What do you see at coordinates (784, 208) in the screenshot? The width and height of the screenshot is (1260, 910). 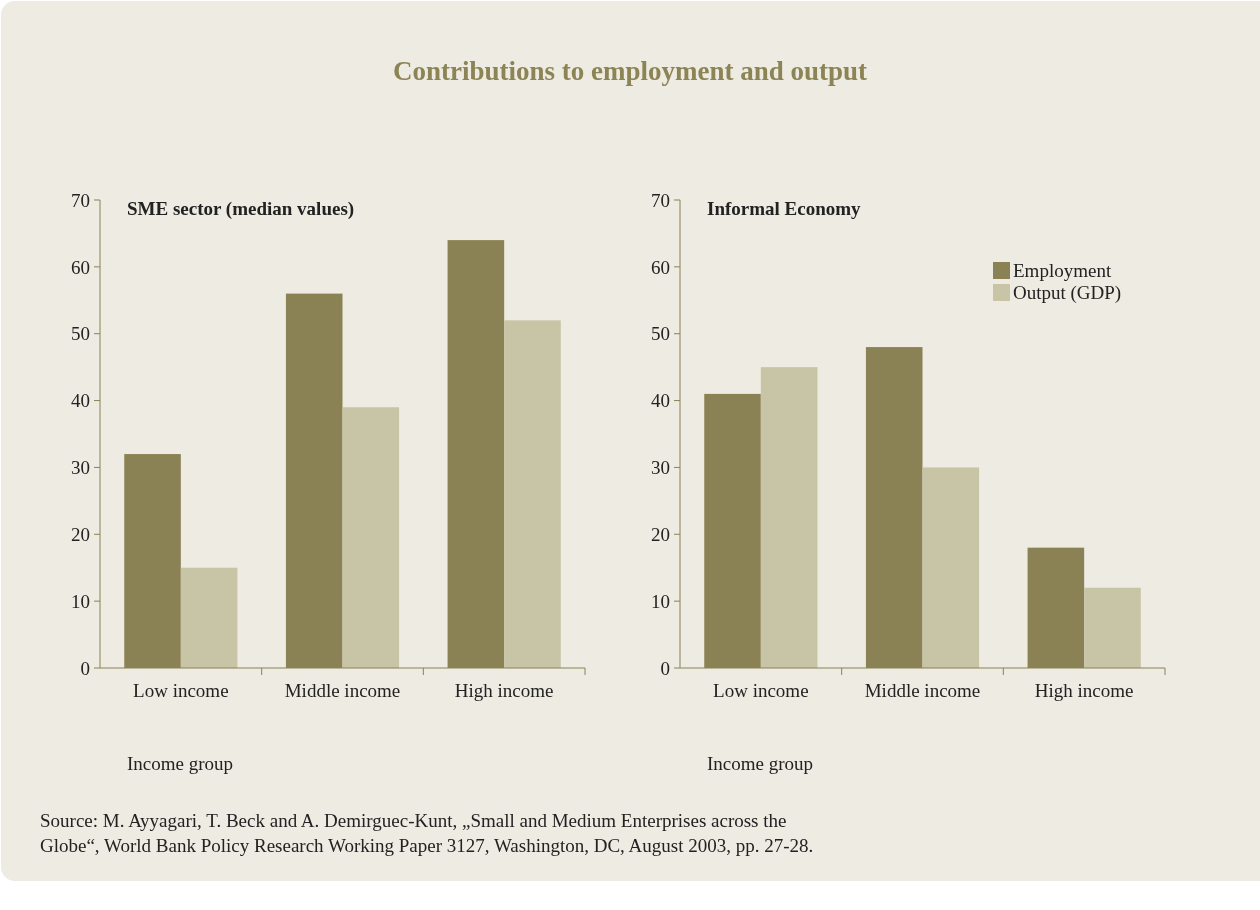 I see `chart-title: Informal Economy` at bounding box center [784, 208].